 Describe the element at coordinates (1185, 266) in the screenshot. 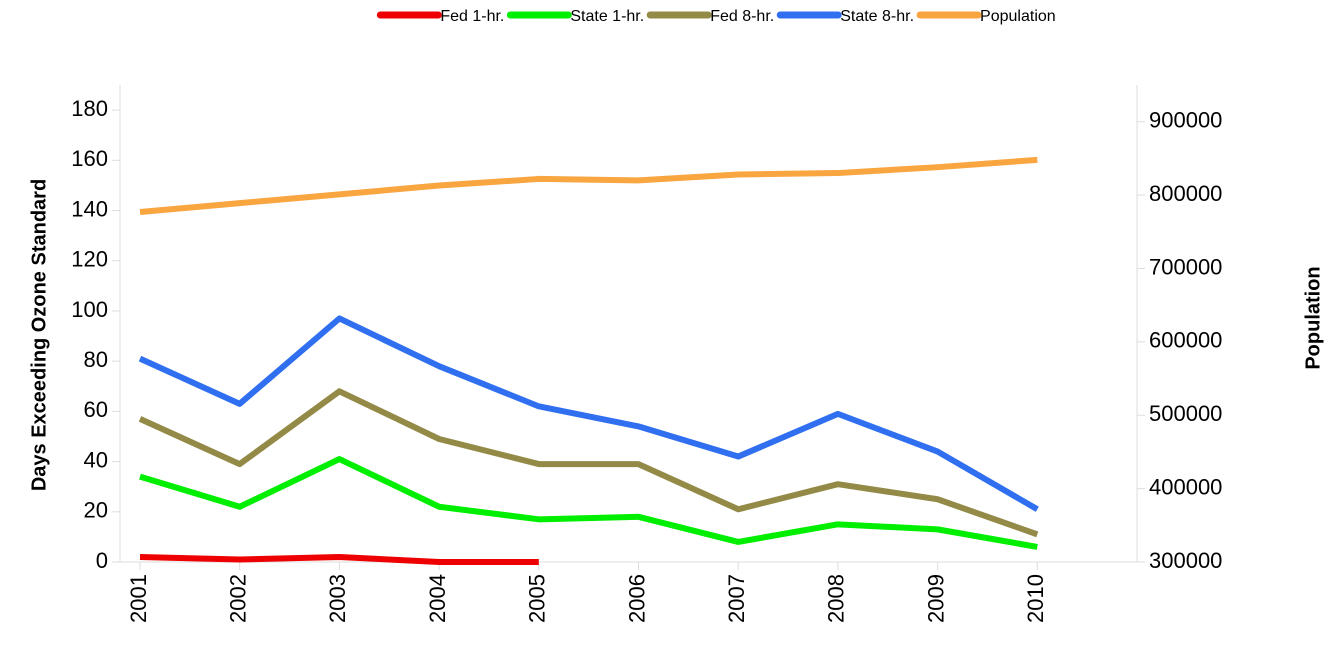

I see `y2-tick-label: 700000` at that location.